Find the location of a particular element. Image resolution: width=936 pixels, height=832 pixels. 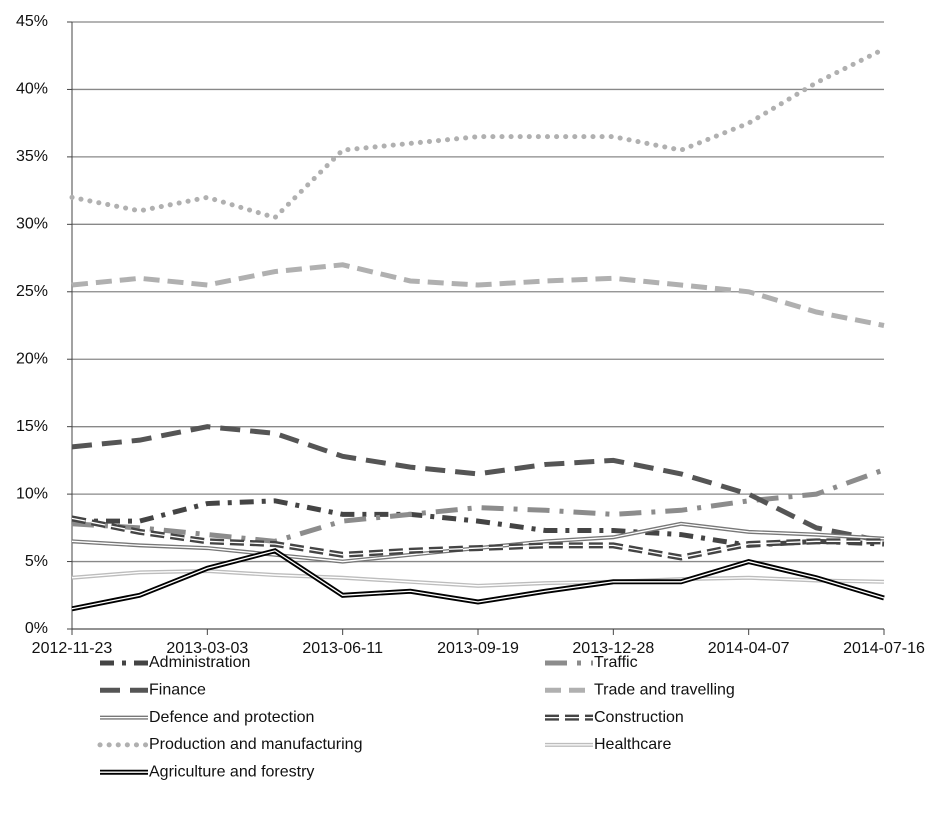

legend-label: Healthcare is located at coordinates (632, 744).